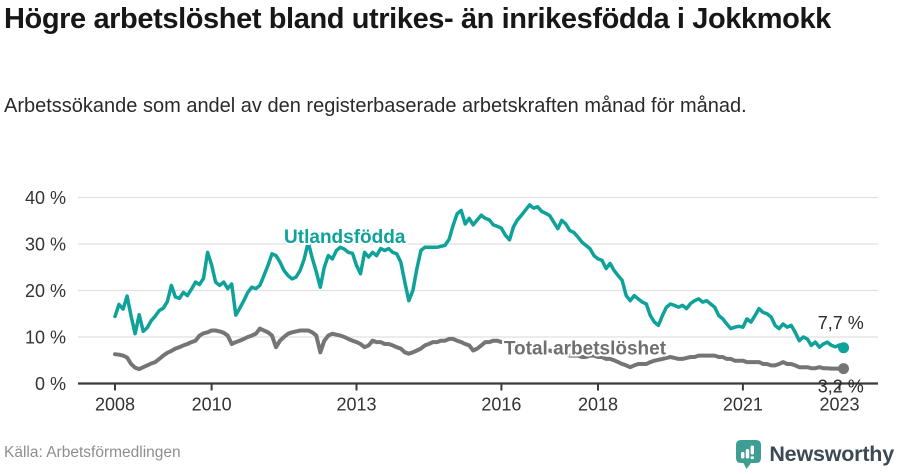  I want to click on newsworthy-logo: Newsworthy, so click(814, 454).